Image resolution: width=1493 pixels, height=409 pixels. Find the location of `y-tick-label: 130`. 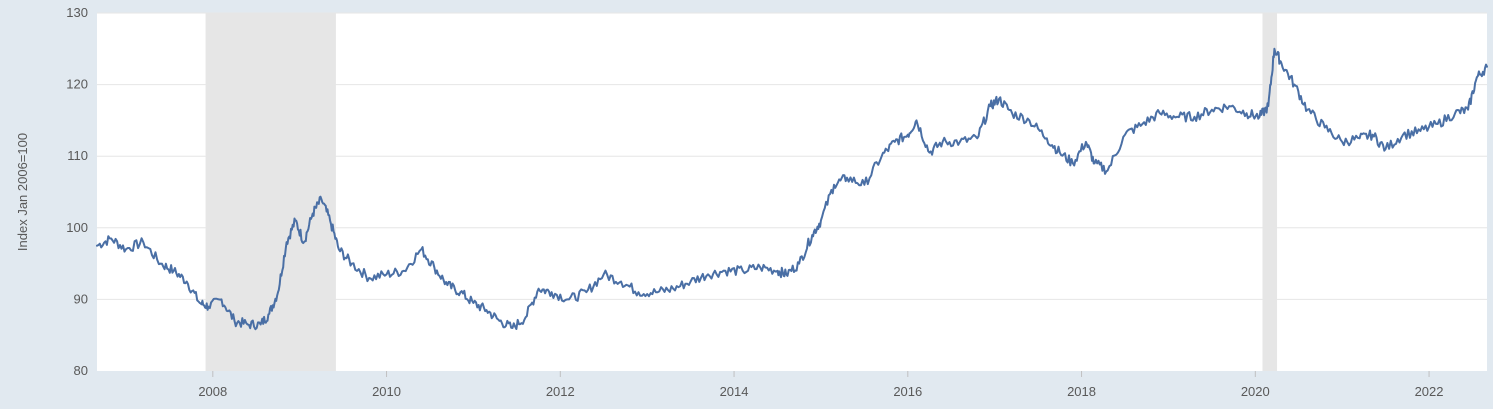

y-tick-label: 130 is located at coordinates (77, 12).